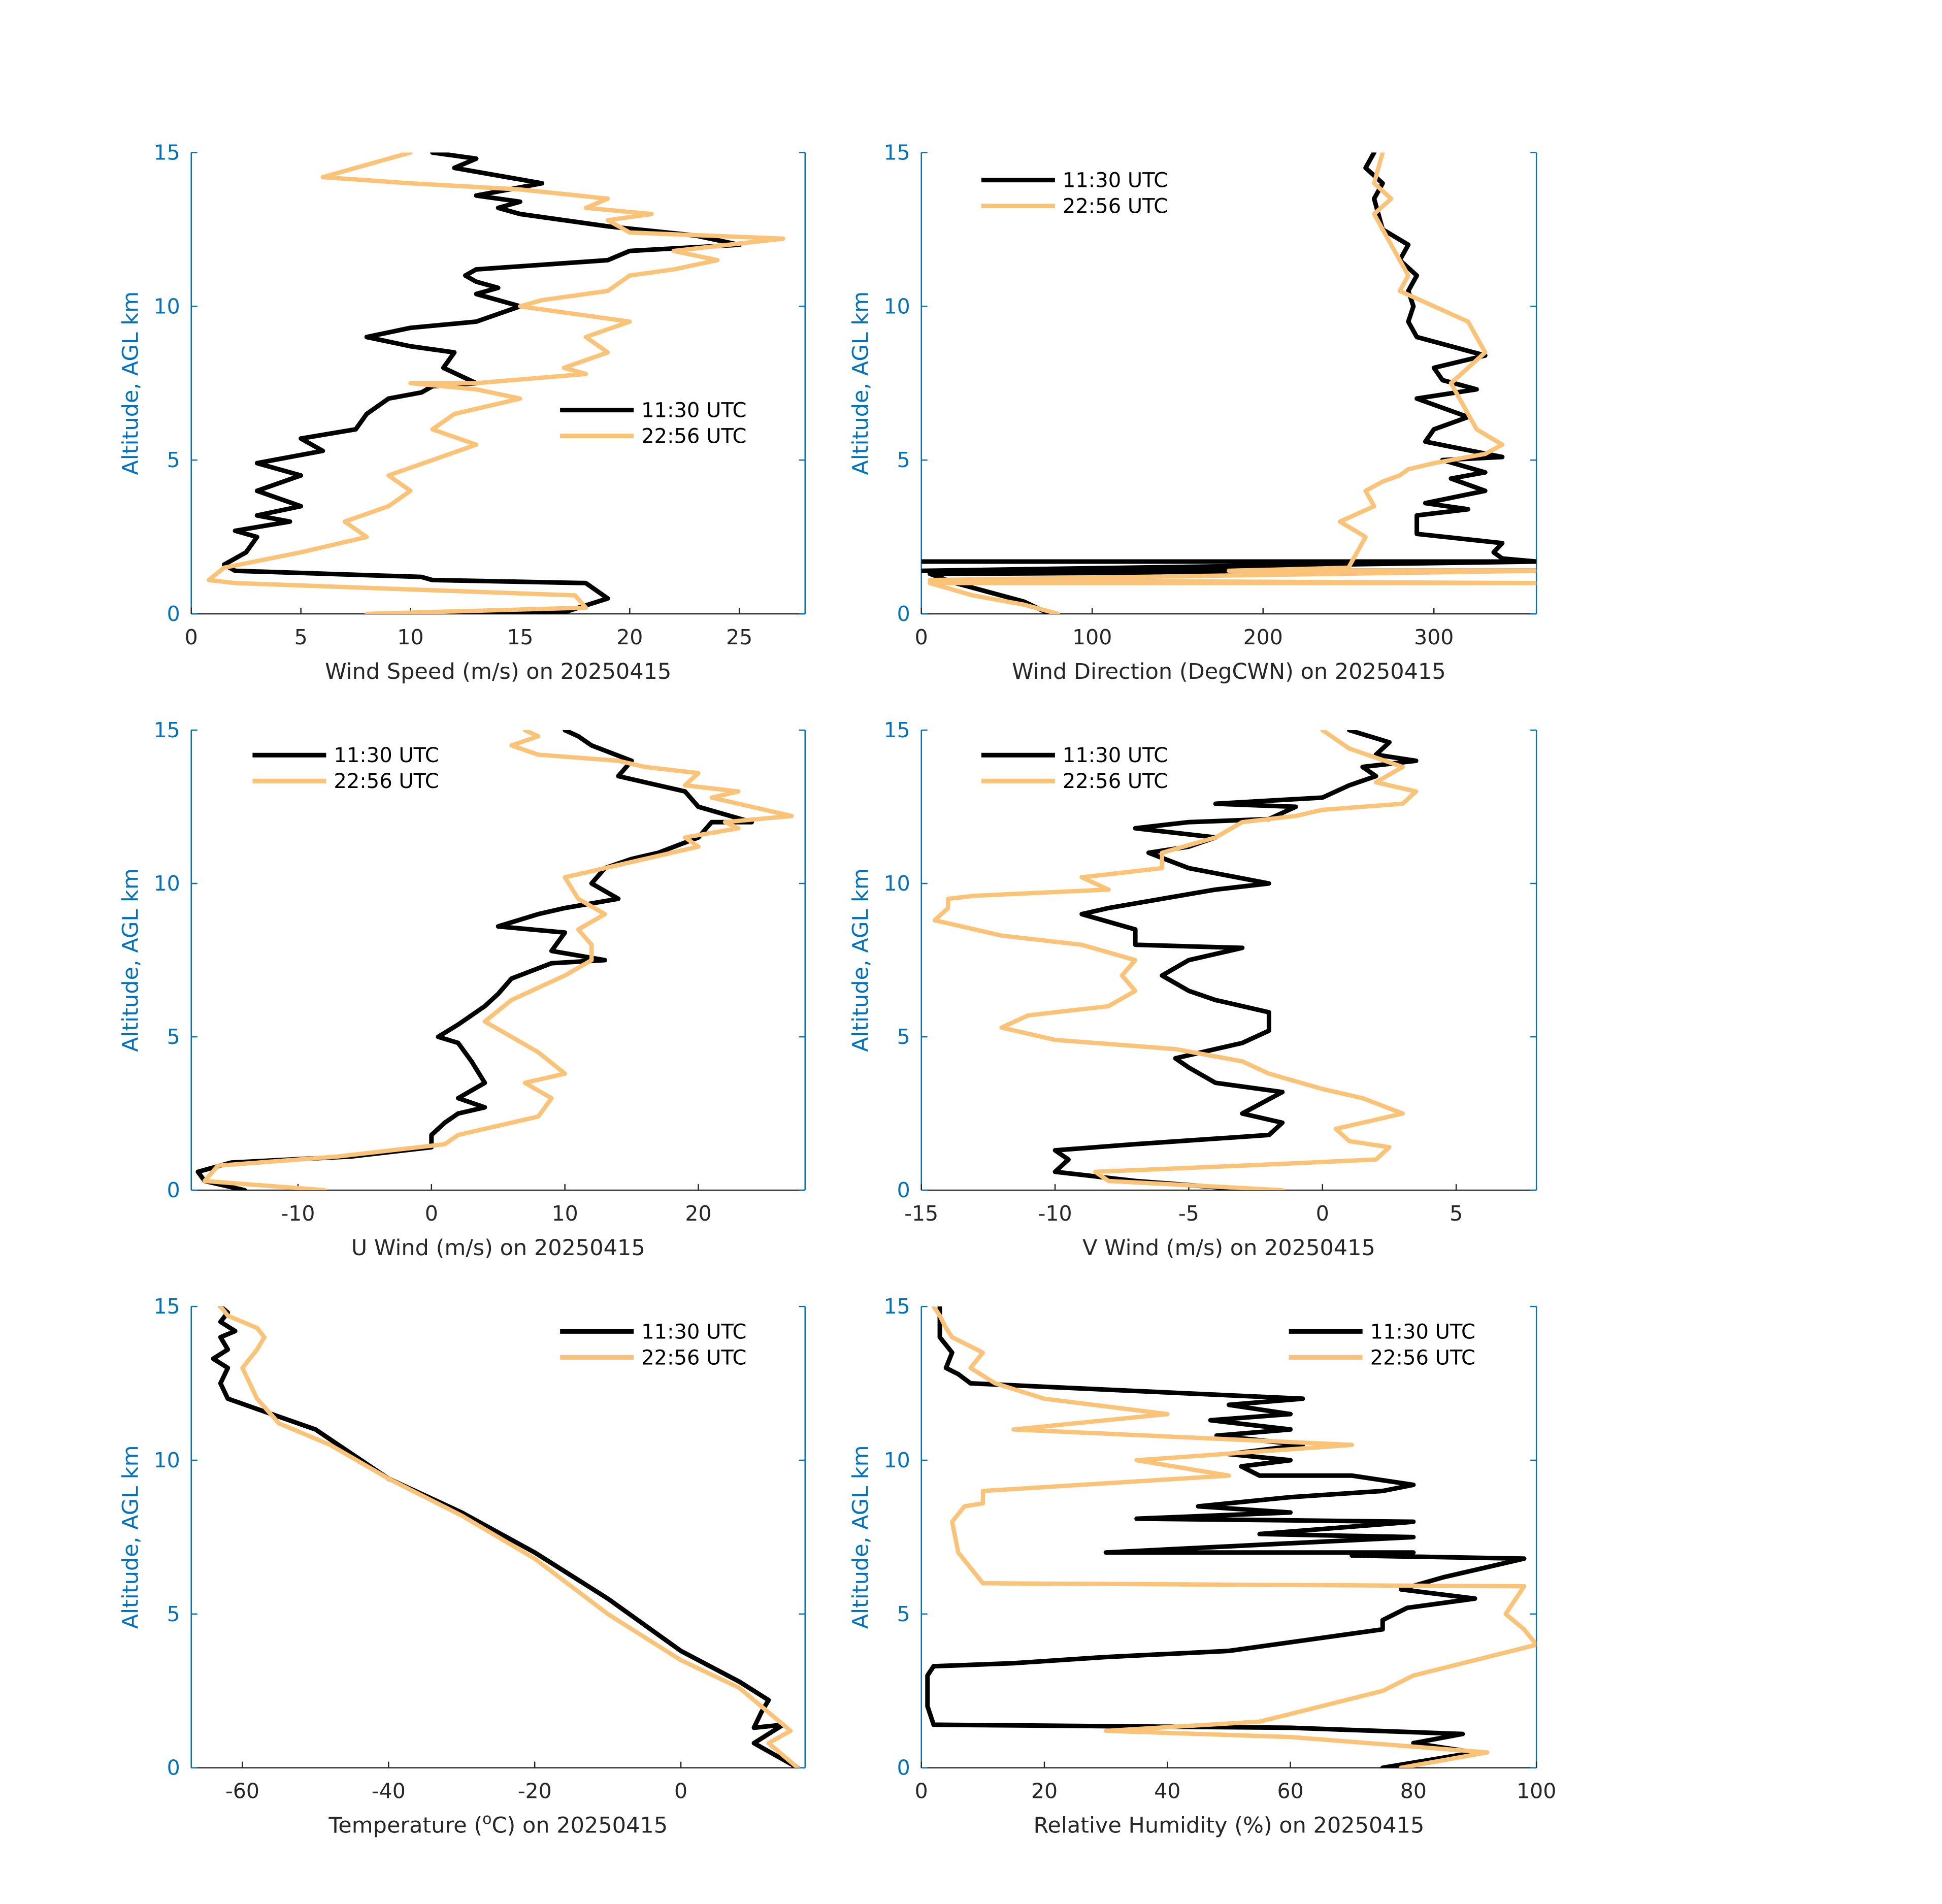 Image resolution: width=1942 pixels, height=1904 pixels. What do you see at coordinates (498, 1248) in the screenshot?
I see `x-axis-label: U Wind (m/s) on 20250415` at bounding box center [498, 1248].